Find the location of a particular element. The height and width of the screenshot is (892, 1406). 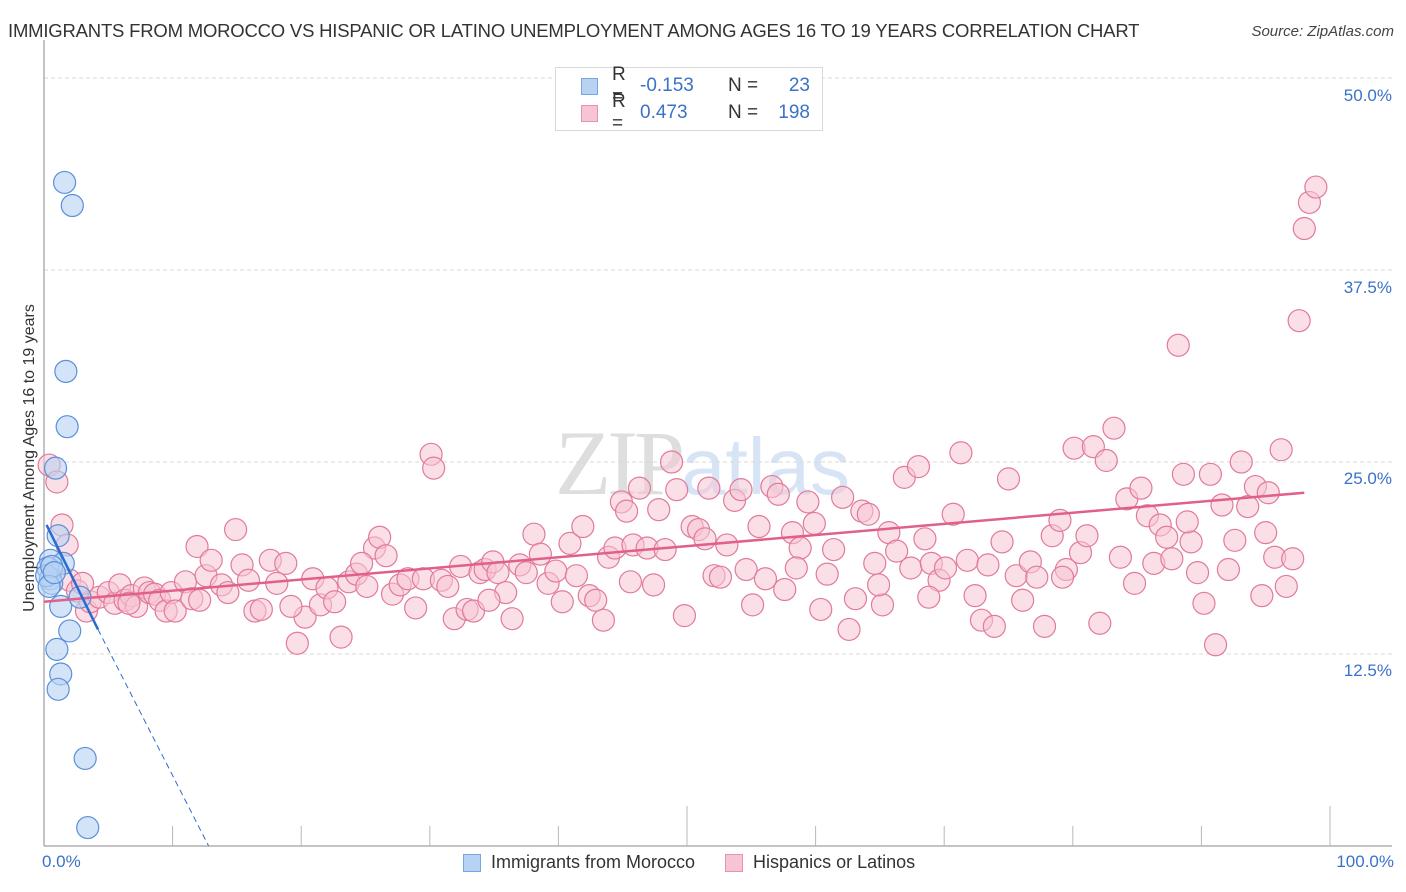

x-tick-0: 0.0% is located at coordinates (61, 861).